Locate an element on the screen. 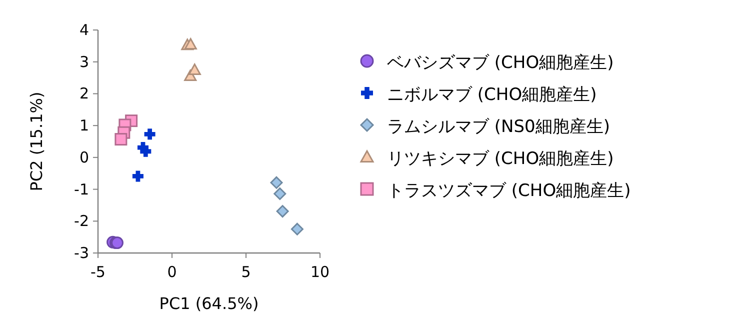  legend-label: リツキシマブ (CHO細胞産生) is located at coordinates (500, 159).